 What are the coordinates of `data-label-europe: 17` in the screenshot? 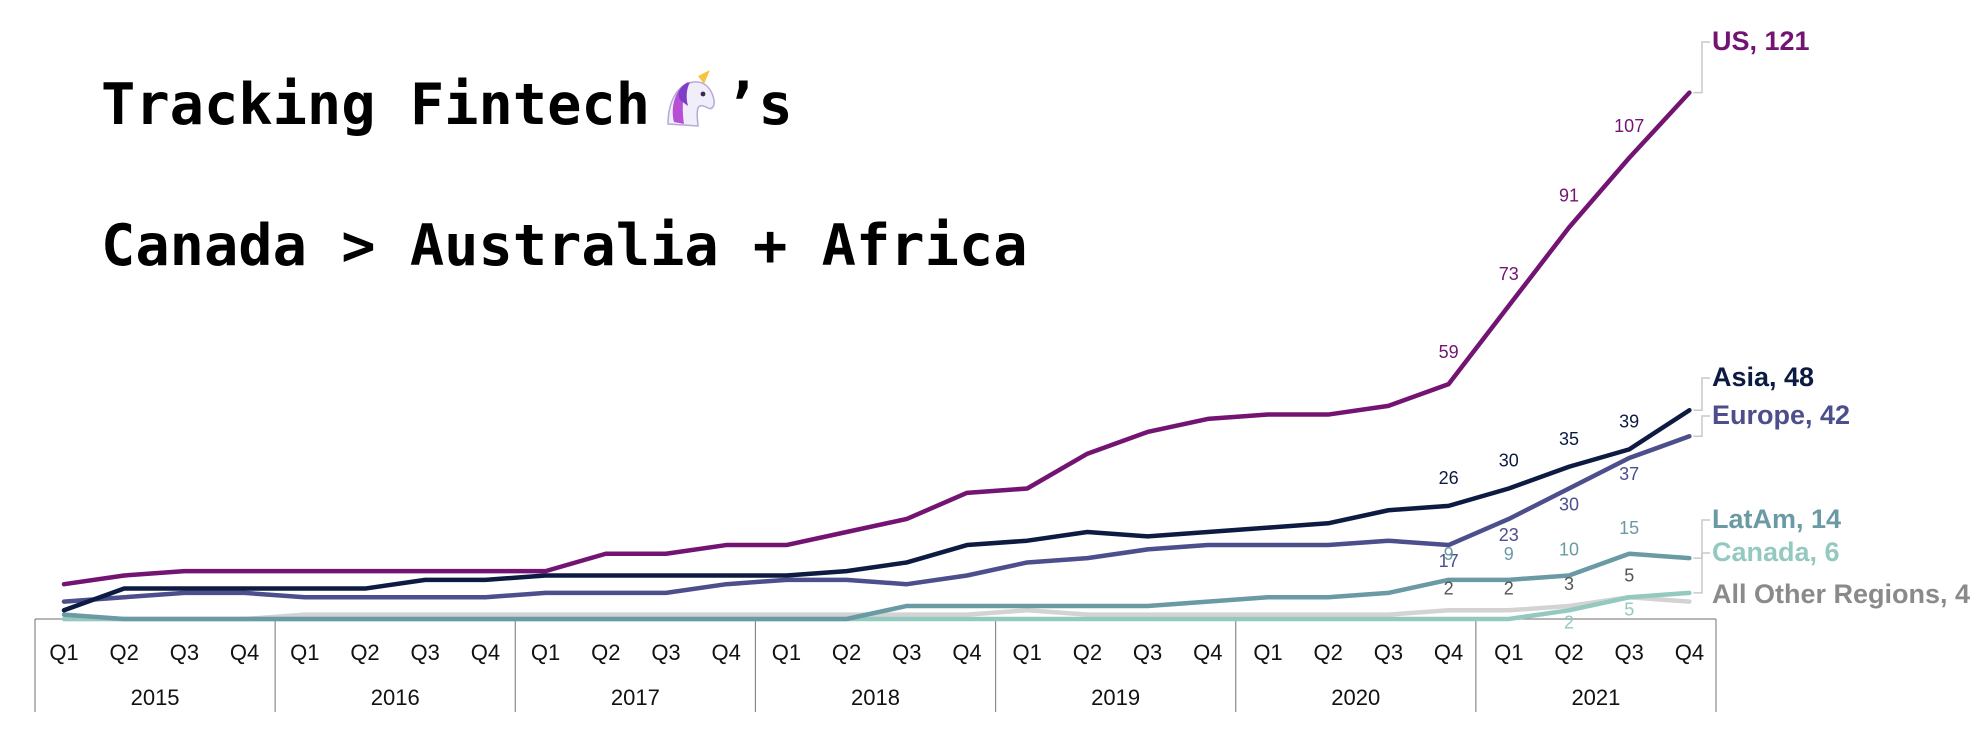 It's located at (1449, 561).